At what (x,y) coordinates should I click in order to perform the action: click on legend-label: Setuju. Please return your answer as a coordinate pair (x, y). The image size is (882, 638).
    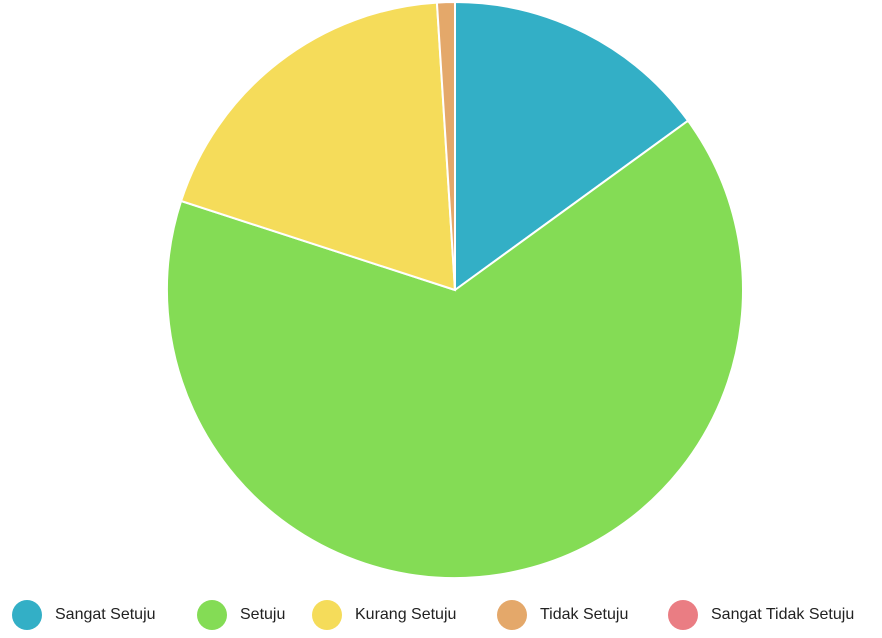
    Looking at the image, I should click on (262, 614).